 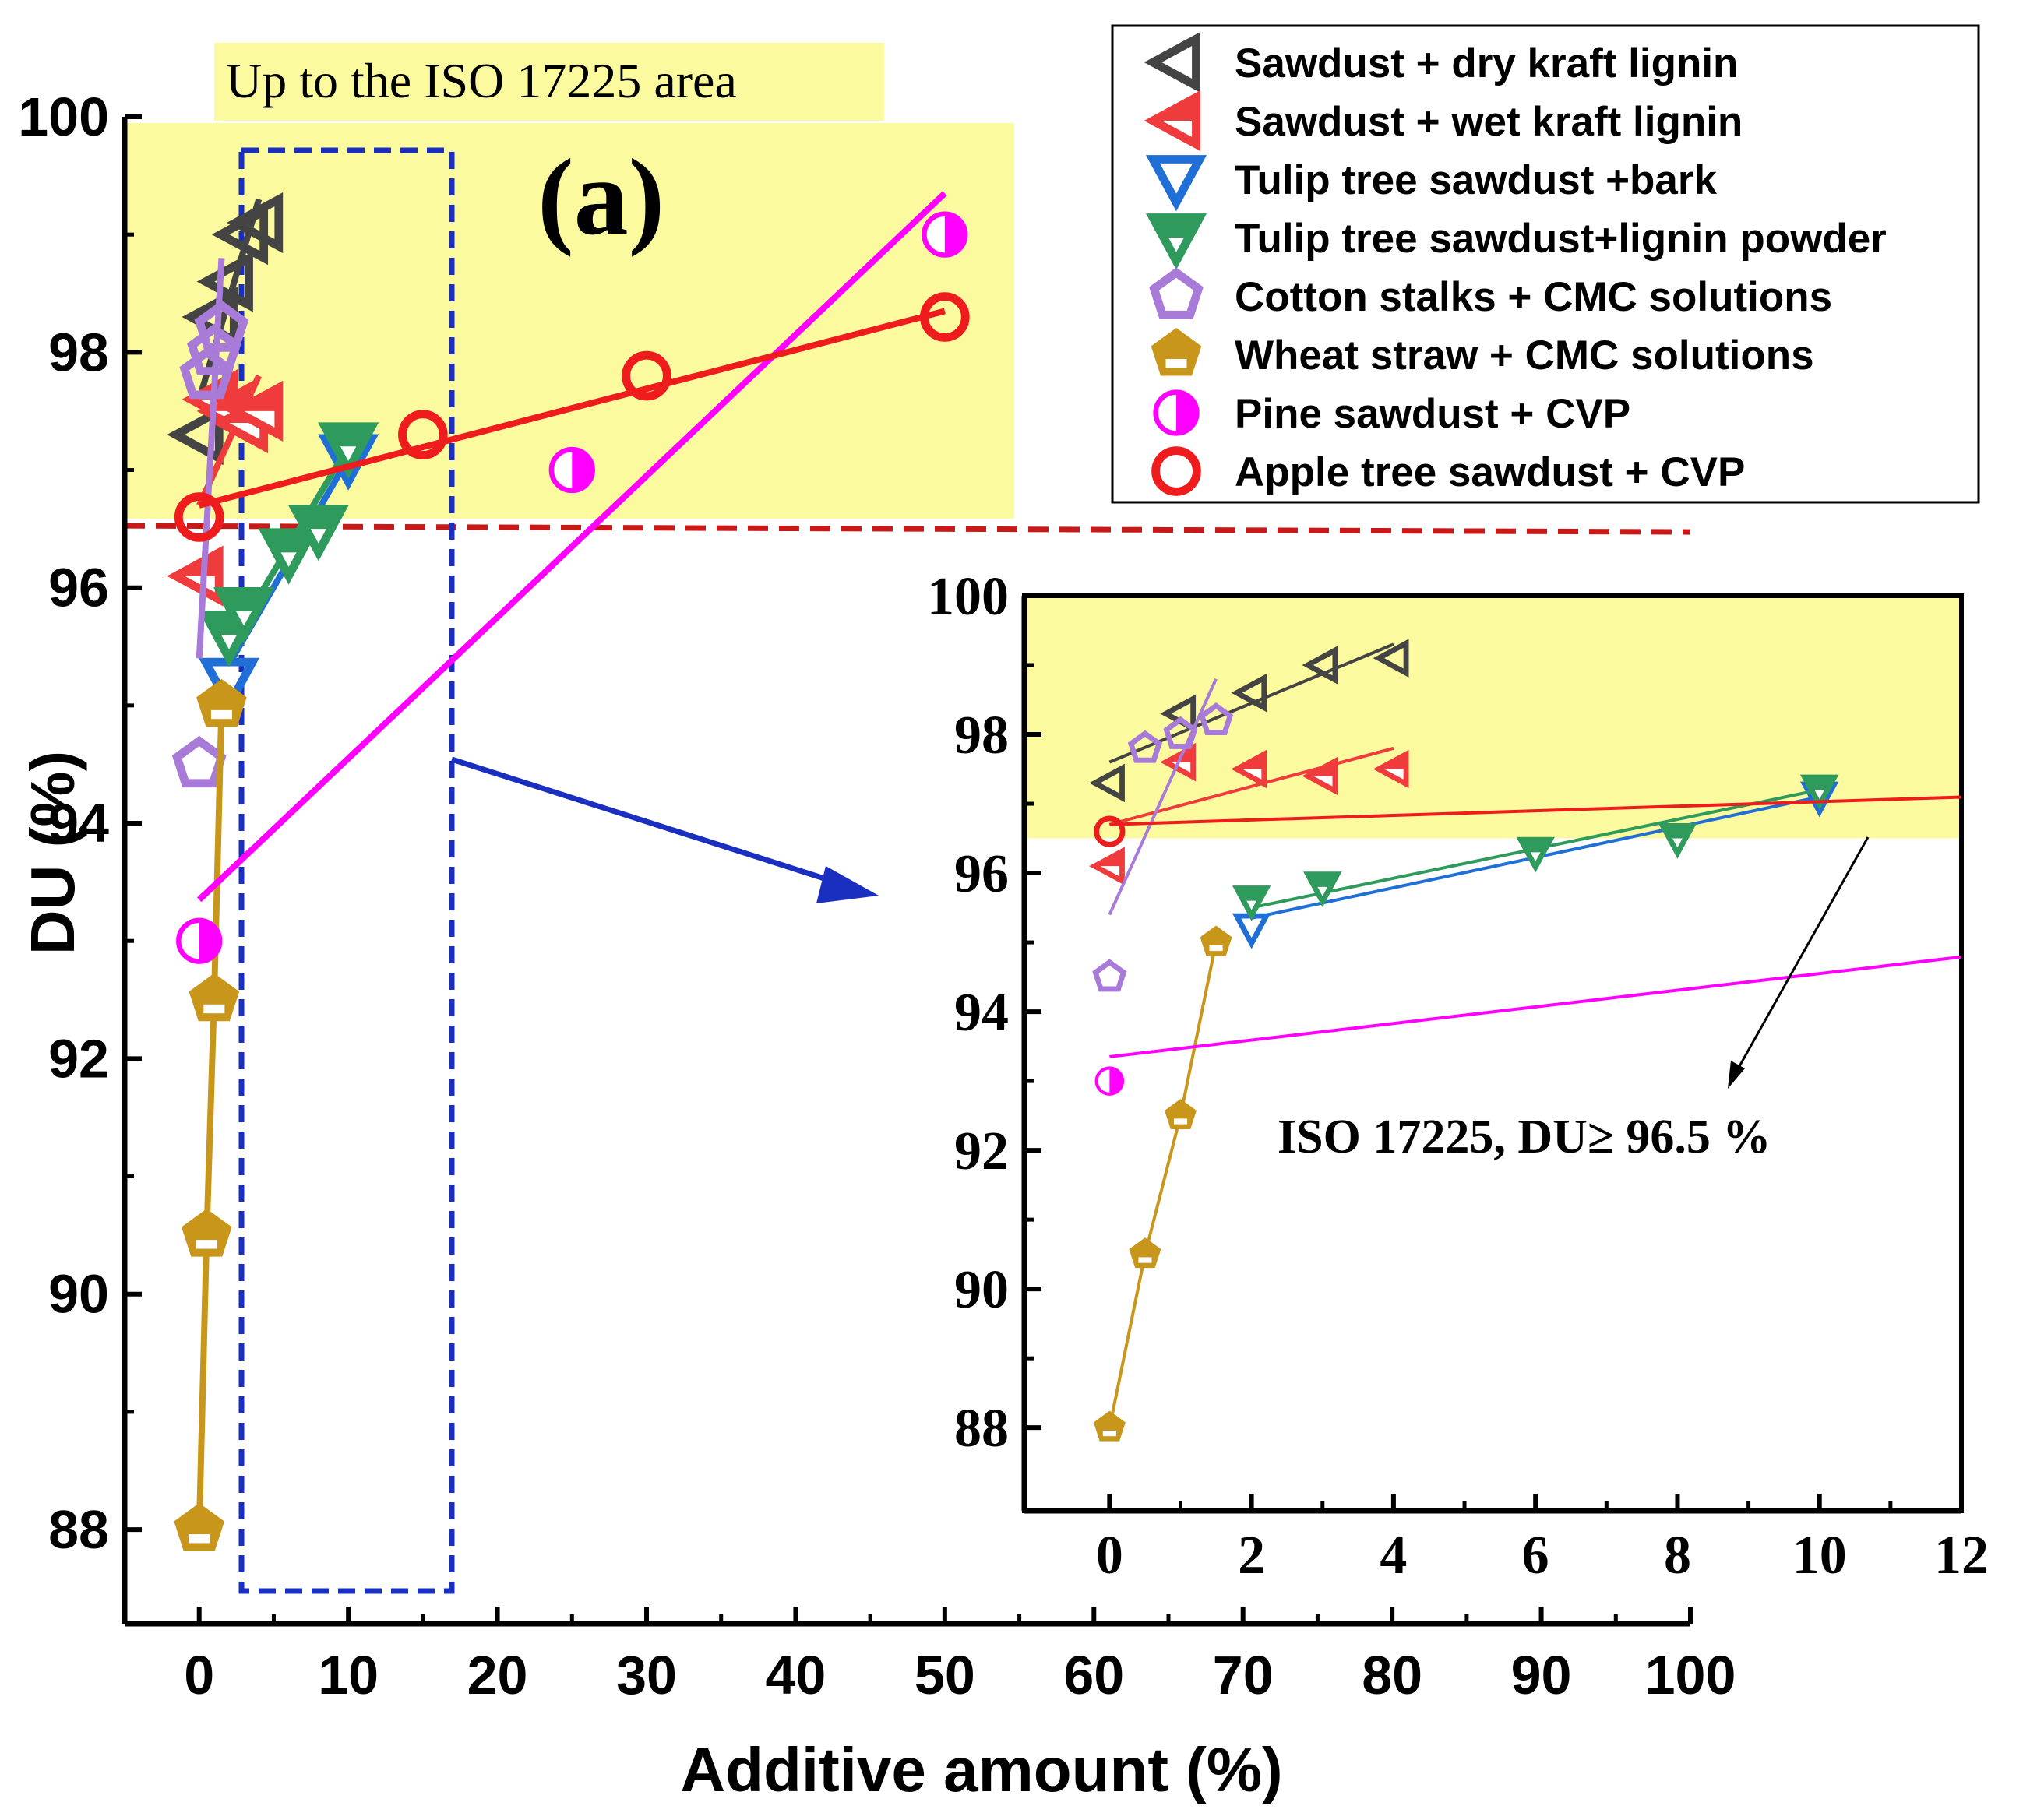 I want to click on inset-x-tick-label: 2, so click(x=1251, y=1556).